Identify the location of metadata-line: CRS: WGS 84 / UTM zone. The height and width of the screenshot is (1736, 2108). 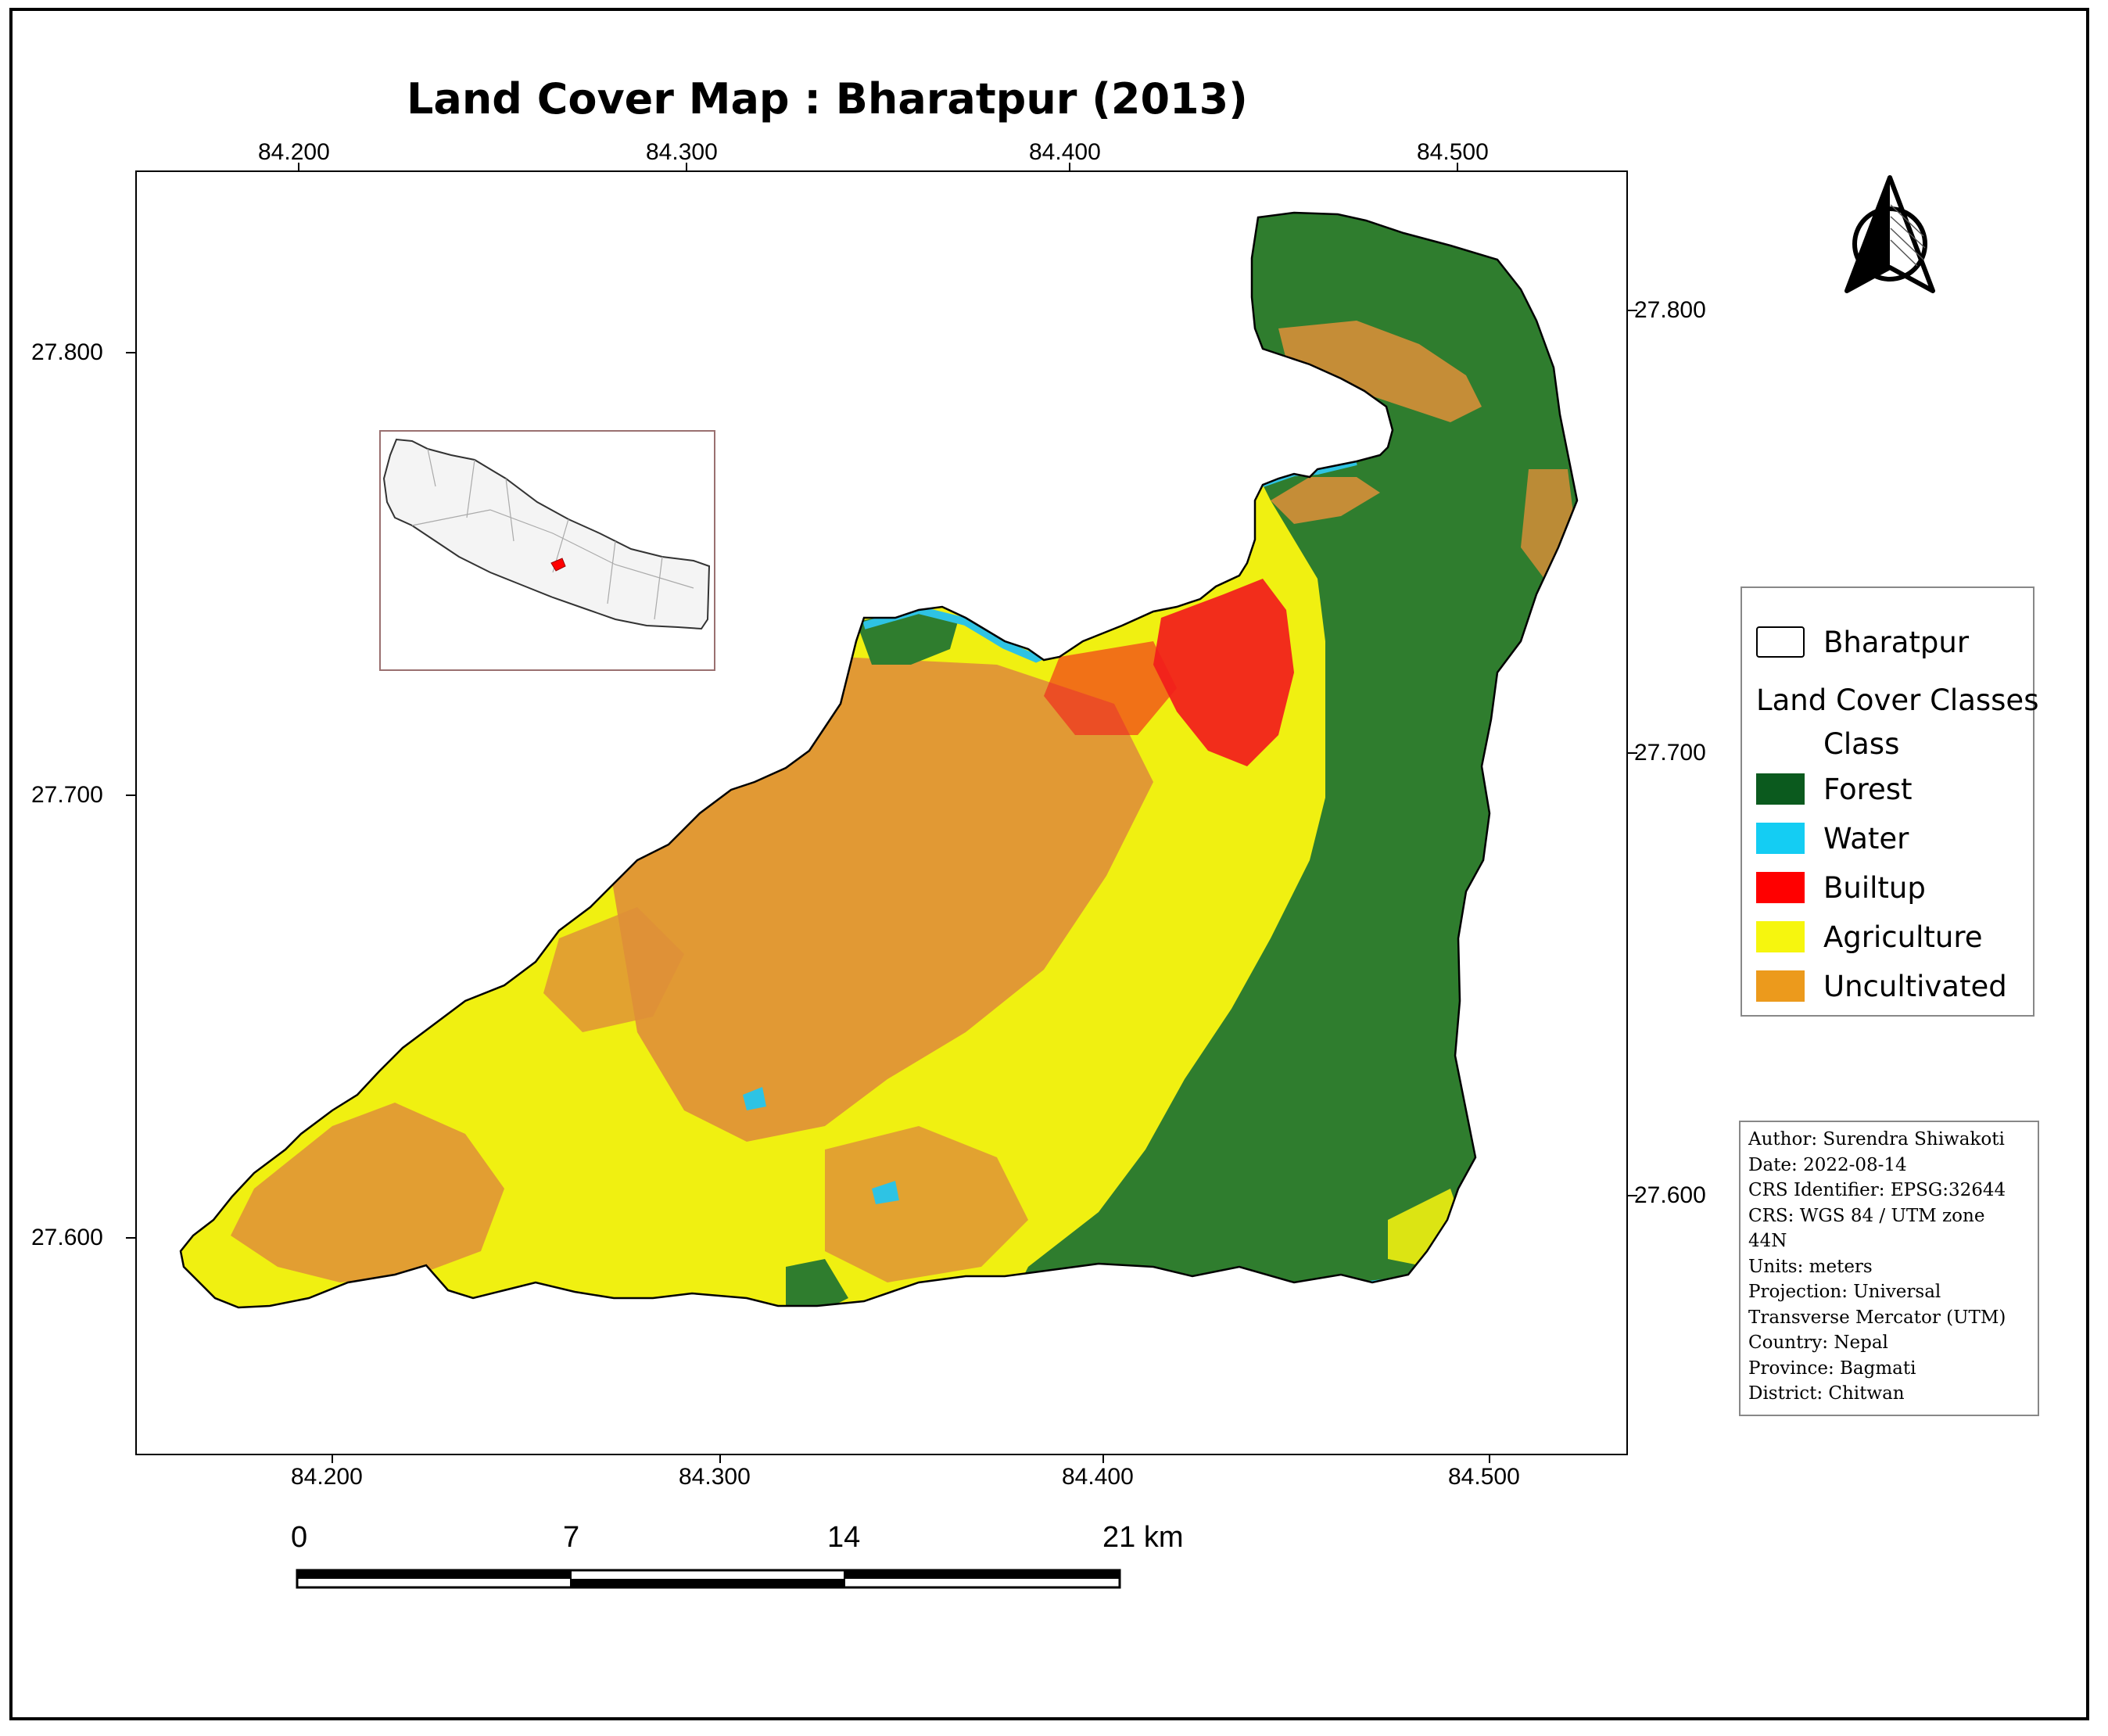
(1867, 1216).